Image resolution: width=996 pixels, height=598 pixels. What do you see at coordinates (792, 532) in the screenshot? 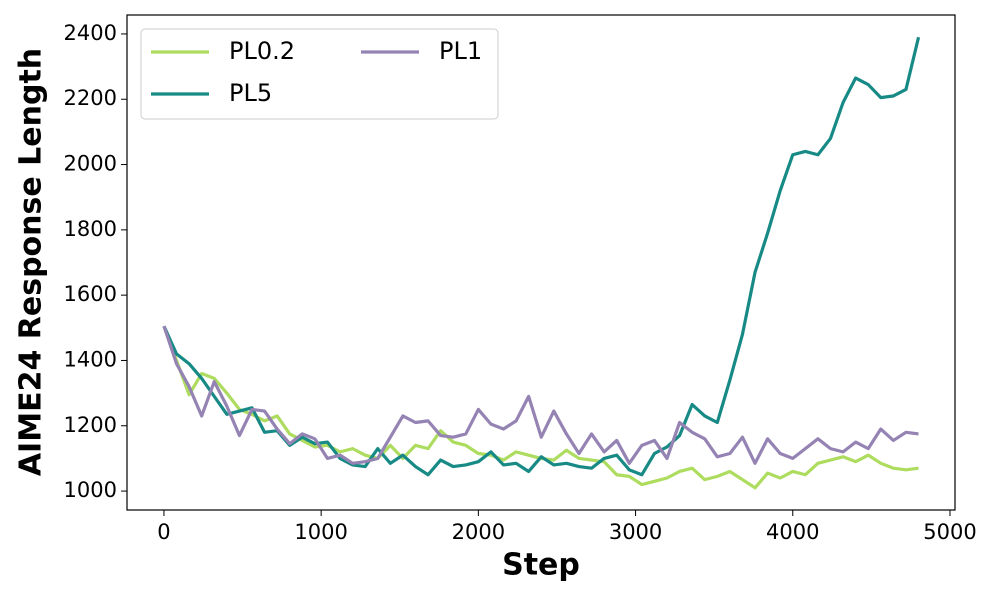
I see `x-tick-label: 4000` at bounding box center [792, 532].